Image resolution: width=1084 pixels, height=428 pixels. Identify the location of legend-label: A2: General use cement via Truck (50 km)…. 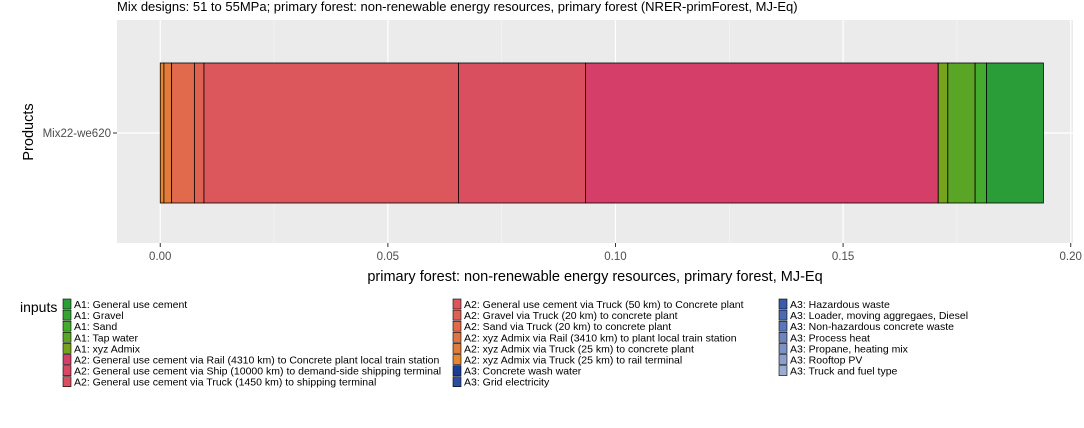
(604, 305).